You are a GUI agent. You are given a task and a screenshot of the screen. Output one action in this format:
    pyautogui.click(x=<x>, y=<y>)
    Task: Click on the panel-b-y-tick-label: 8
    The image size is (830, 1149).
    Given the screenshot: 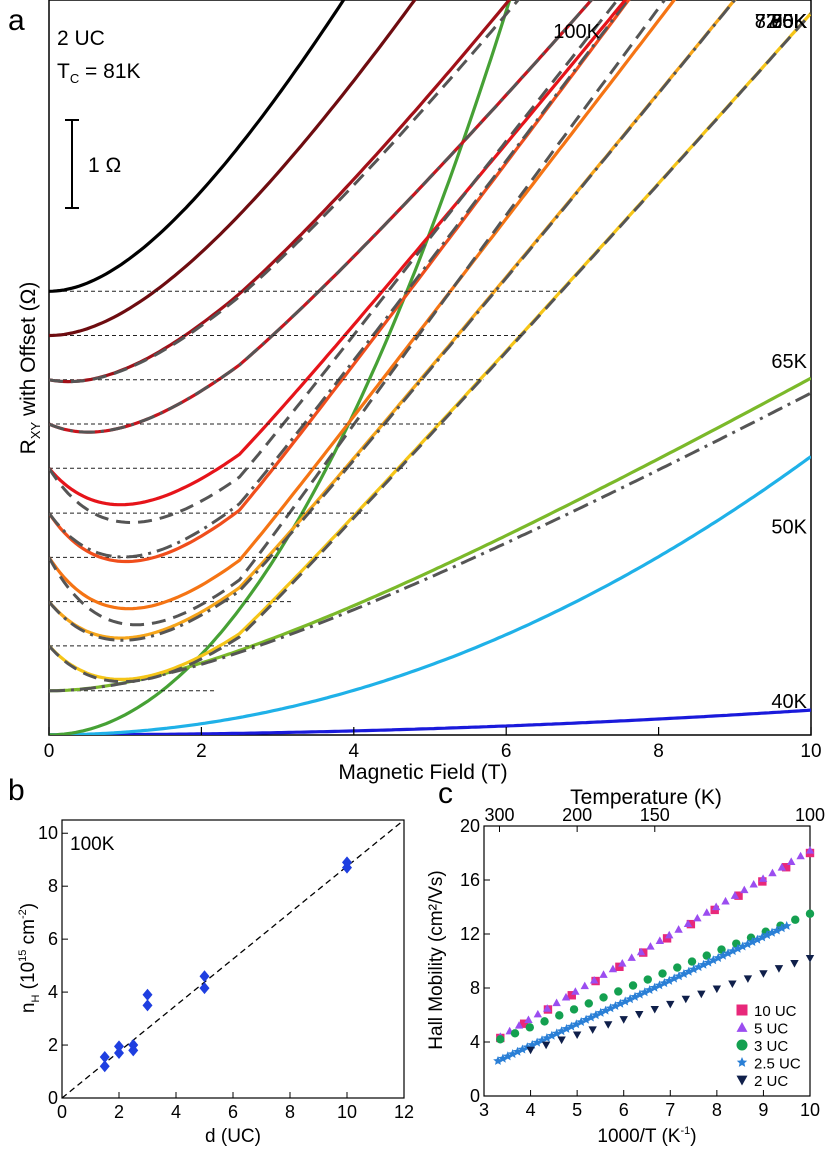 What is the action you would take?
    pyautogui.click(x=53, y=886)
    